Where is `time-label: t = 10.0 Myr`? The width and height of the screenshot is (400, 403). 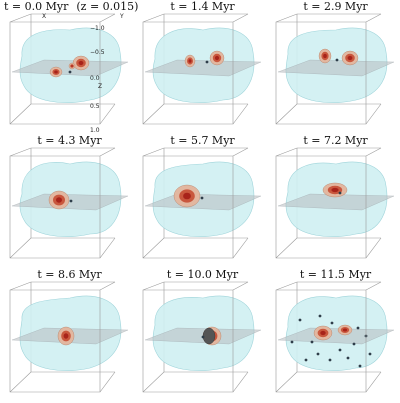 time-label: t = 10.0 Myr is located at coordinates (202, 274).